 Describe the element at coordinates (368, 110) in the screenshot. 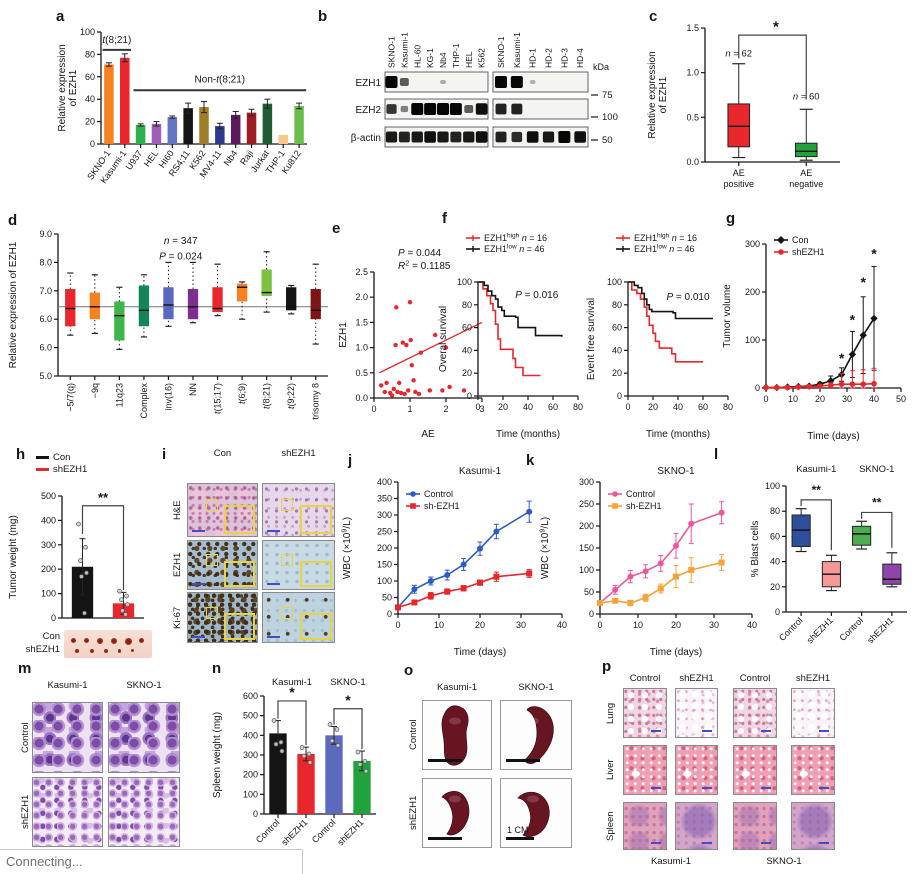

I see `svg-text: EZH2` at that location.